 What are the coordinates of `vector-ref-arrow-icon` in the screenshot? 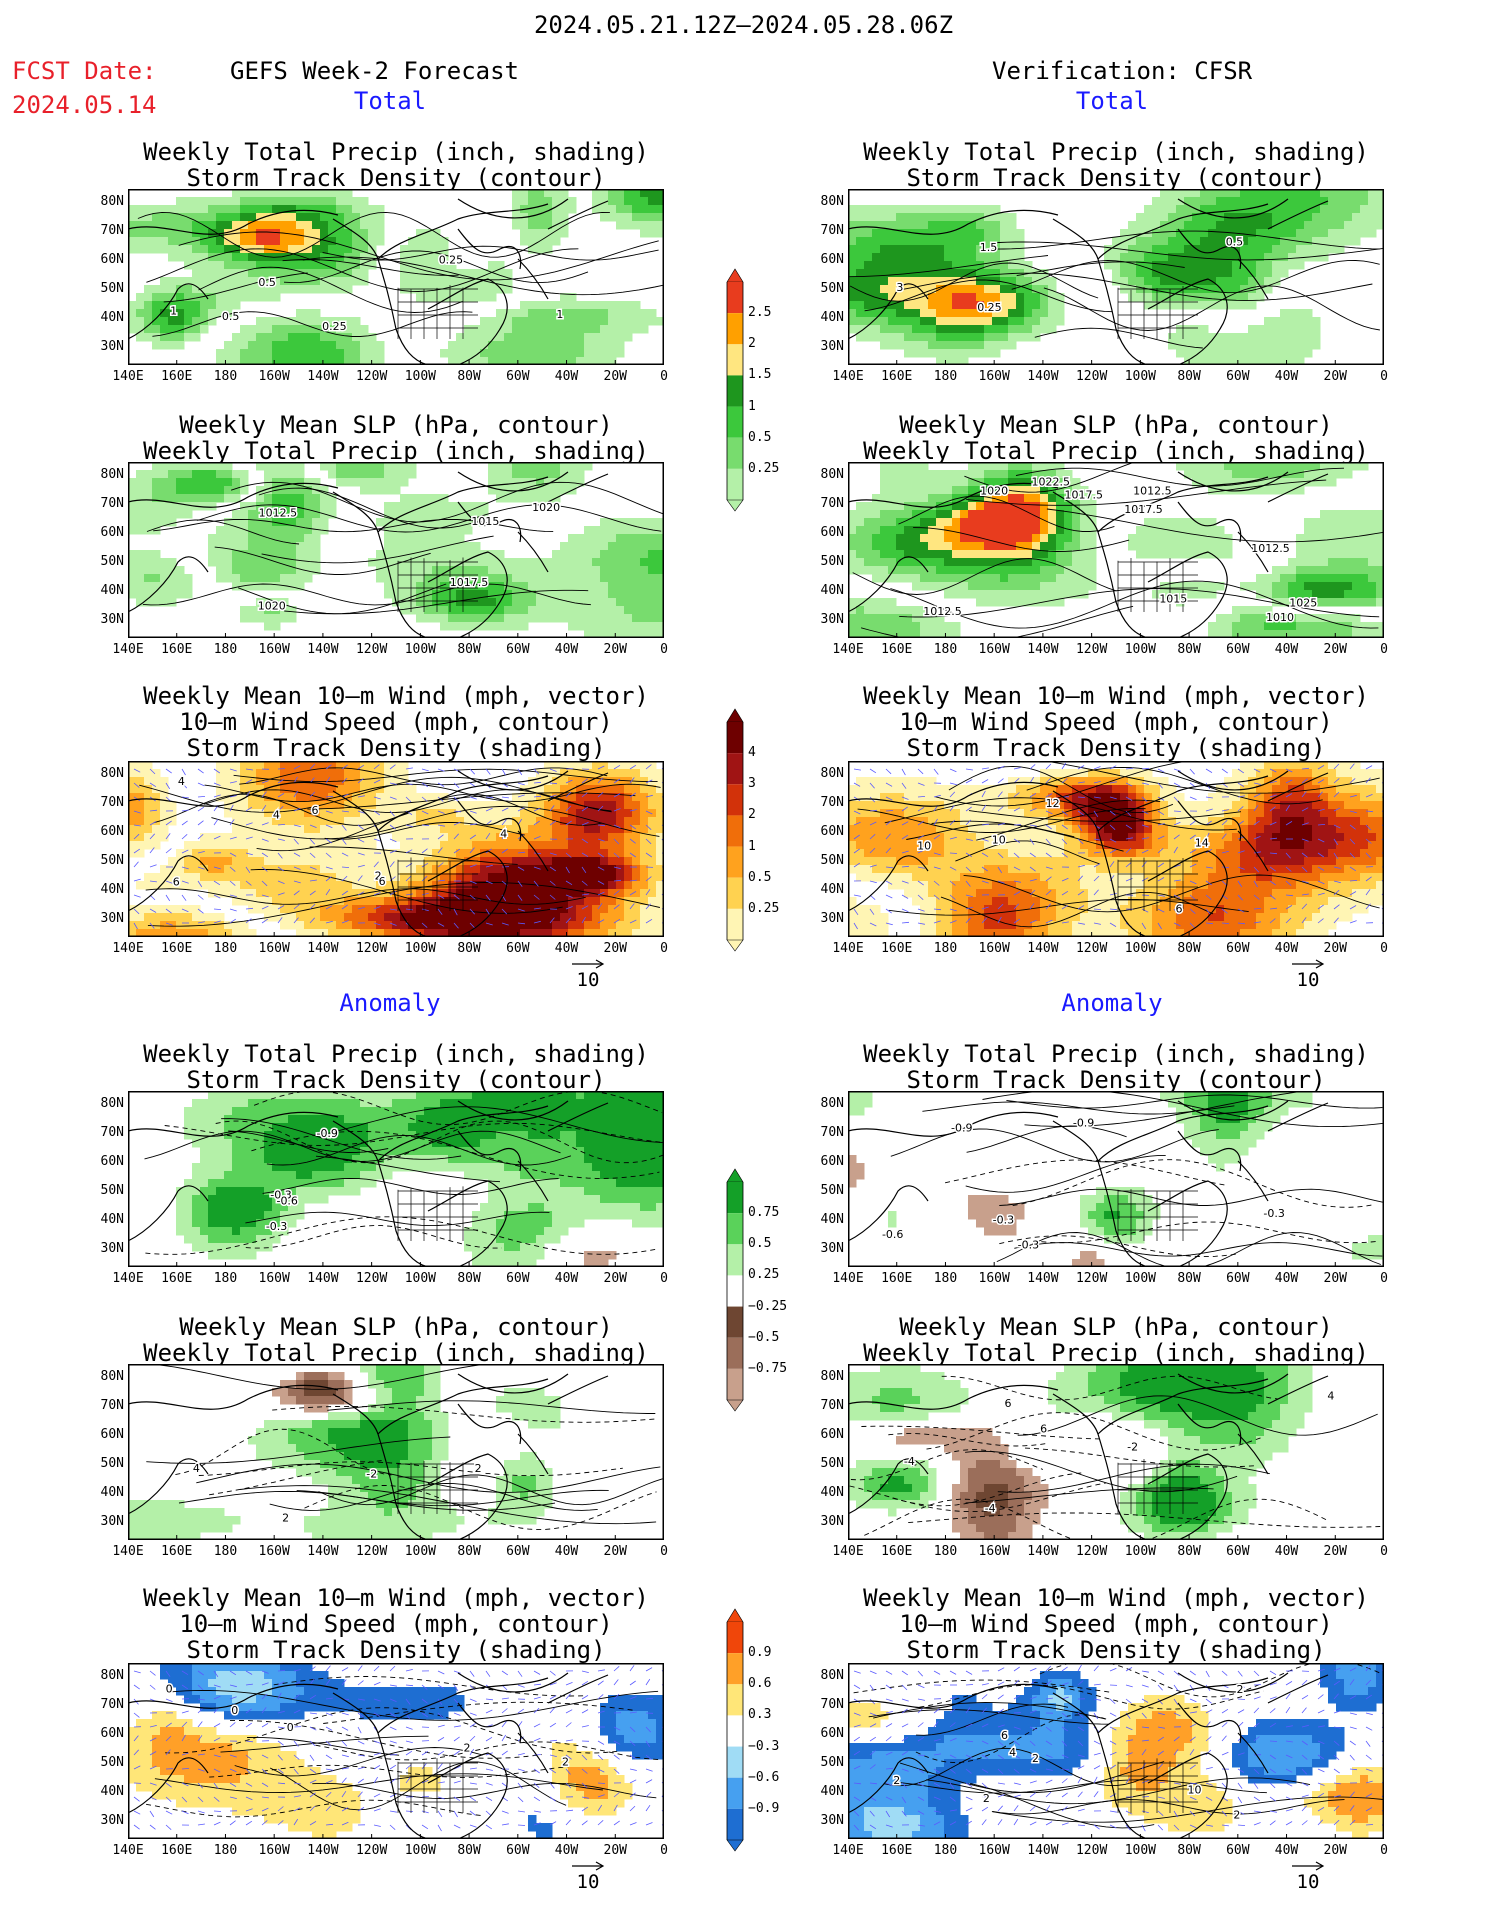 It's located at (588, 964).